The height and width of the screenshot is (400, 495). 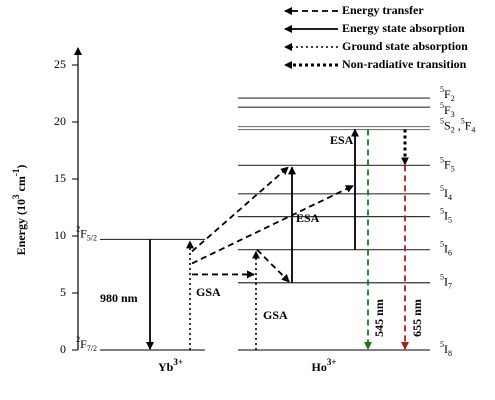 I want to click on legend-label: Energy state absorption, so click(x=403, y=28).